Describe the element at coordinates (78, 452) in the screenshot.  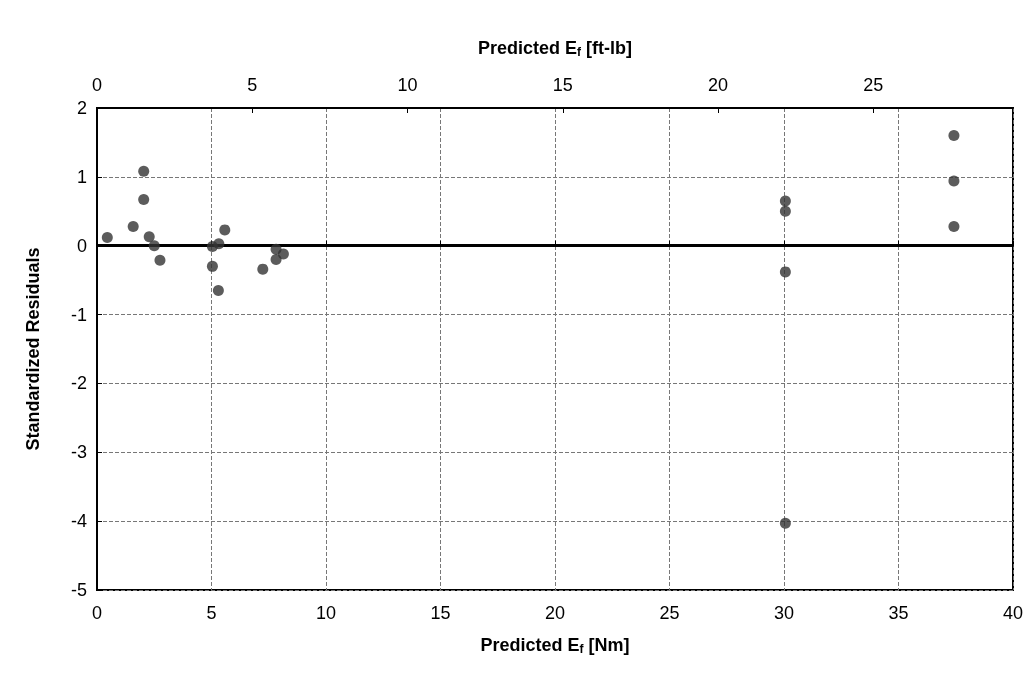
I see `y-tick-label: -3` at that location.